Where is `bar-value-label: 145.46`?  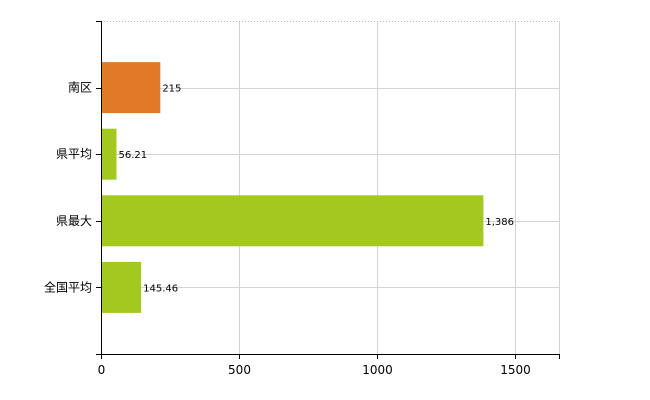
bar-value-label: 145.46 is located at coordinates (160, 288).